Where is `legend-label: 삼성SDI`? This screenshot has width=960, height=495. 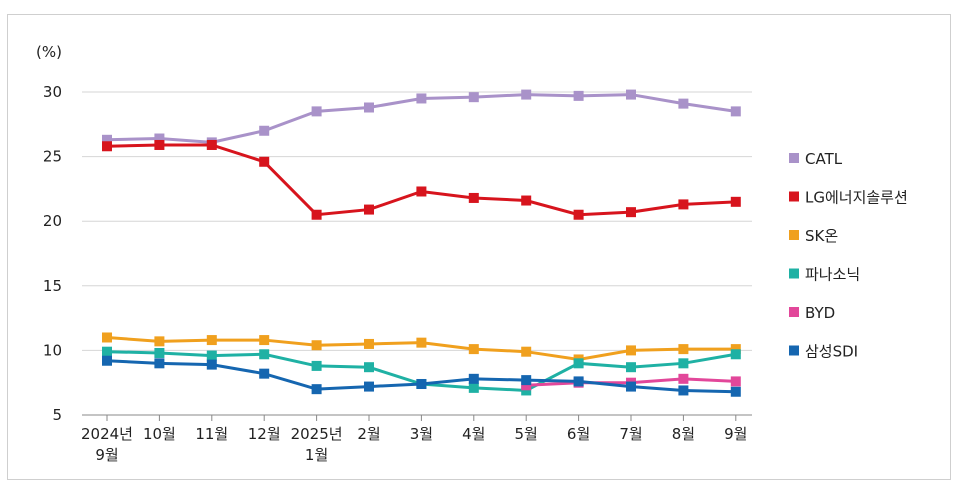
legend-label: 삼성SDI is located at coordinates (831, 352).